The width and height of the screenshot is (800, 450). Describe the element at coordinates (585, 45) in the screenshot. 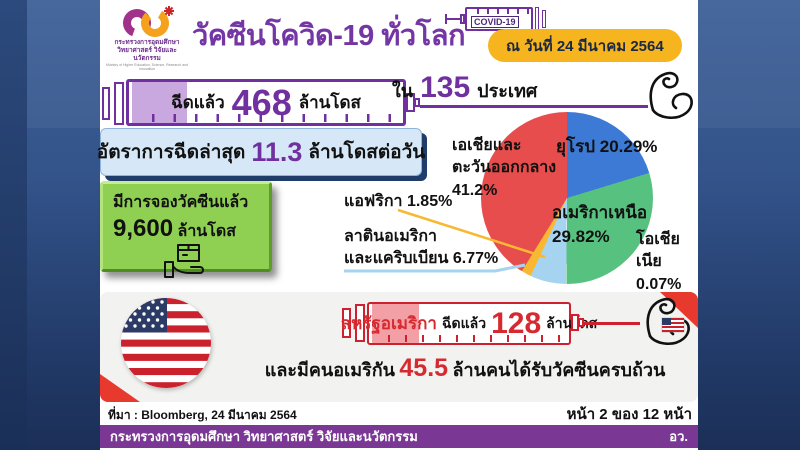

I see `date-badge: ณ วันที่ 24 มีนาคม 2564` at that location.